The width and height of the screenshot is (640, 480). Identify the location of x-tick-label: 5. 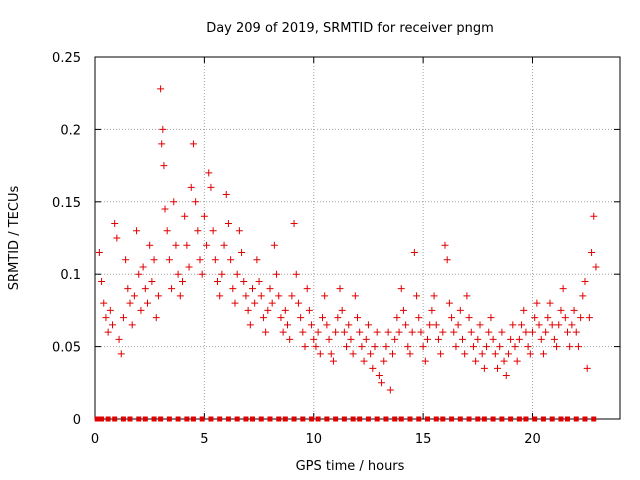
(204, 439).